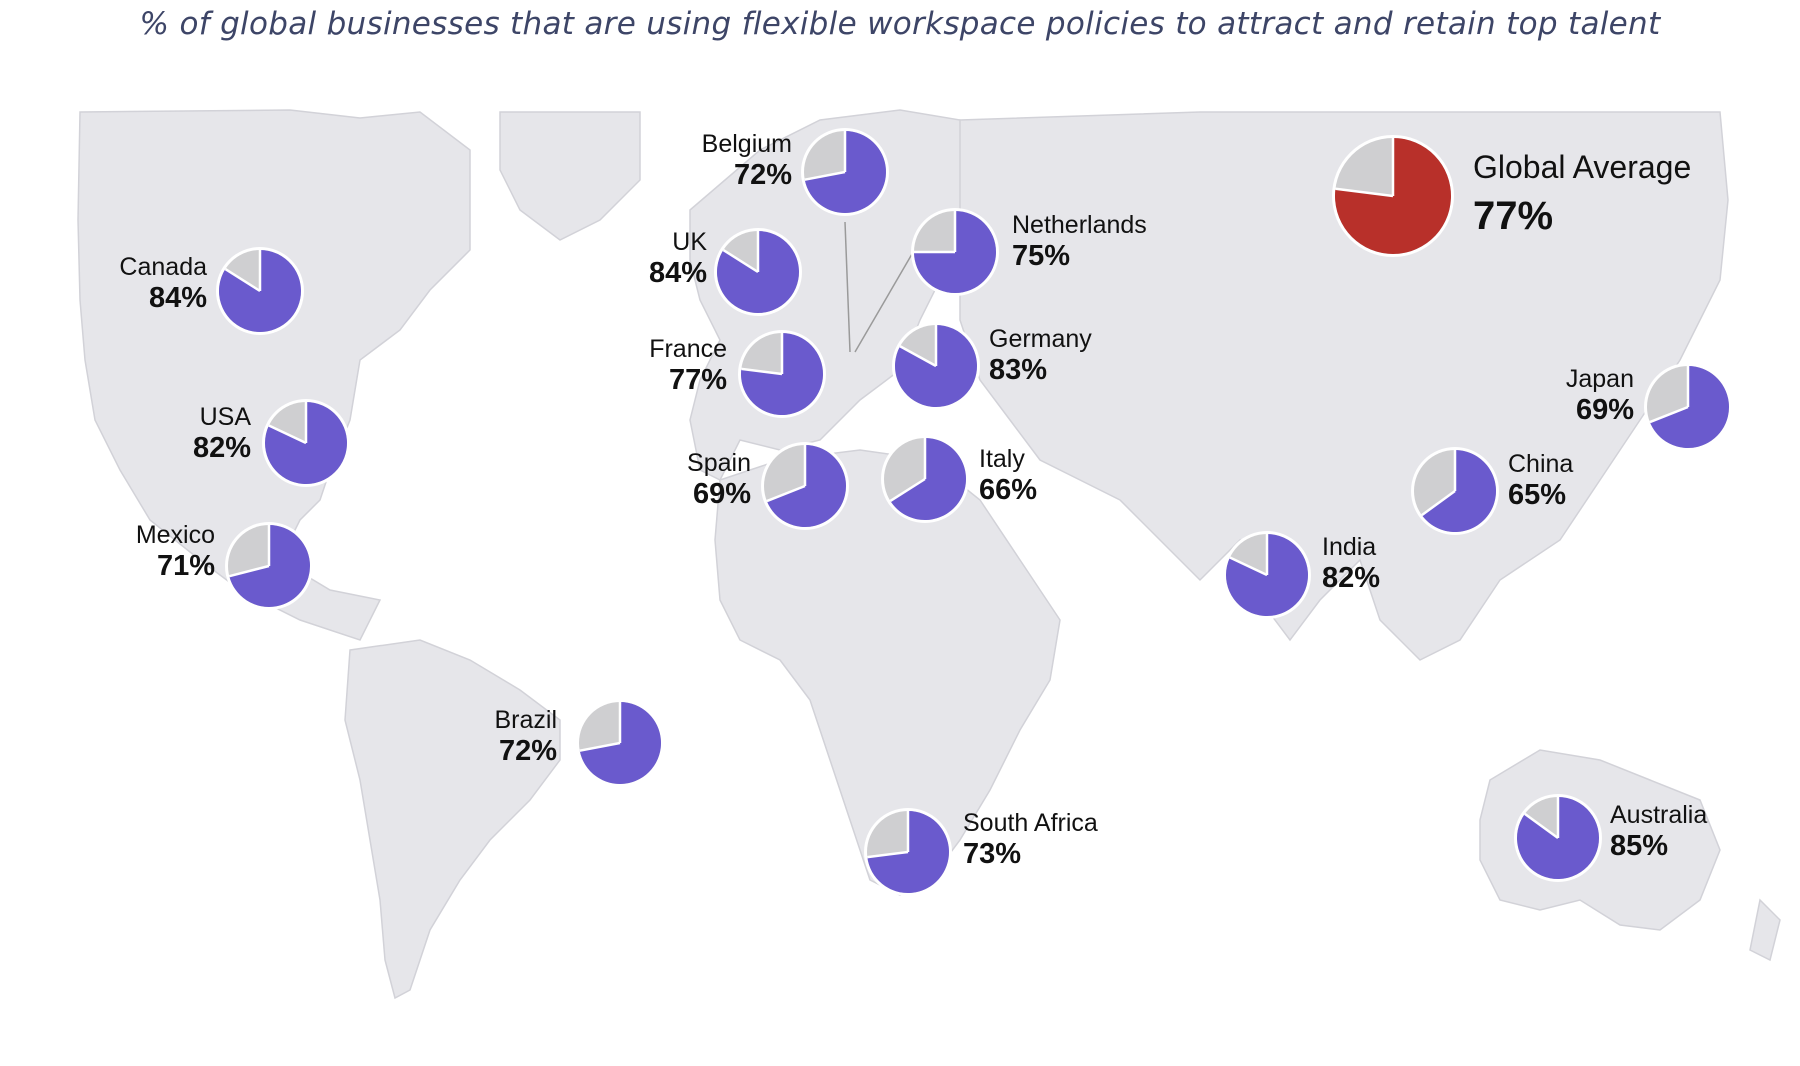  I want to click on mexico-pie, so click(269, 566).